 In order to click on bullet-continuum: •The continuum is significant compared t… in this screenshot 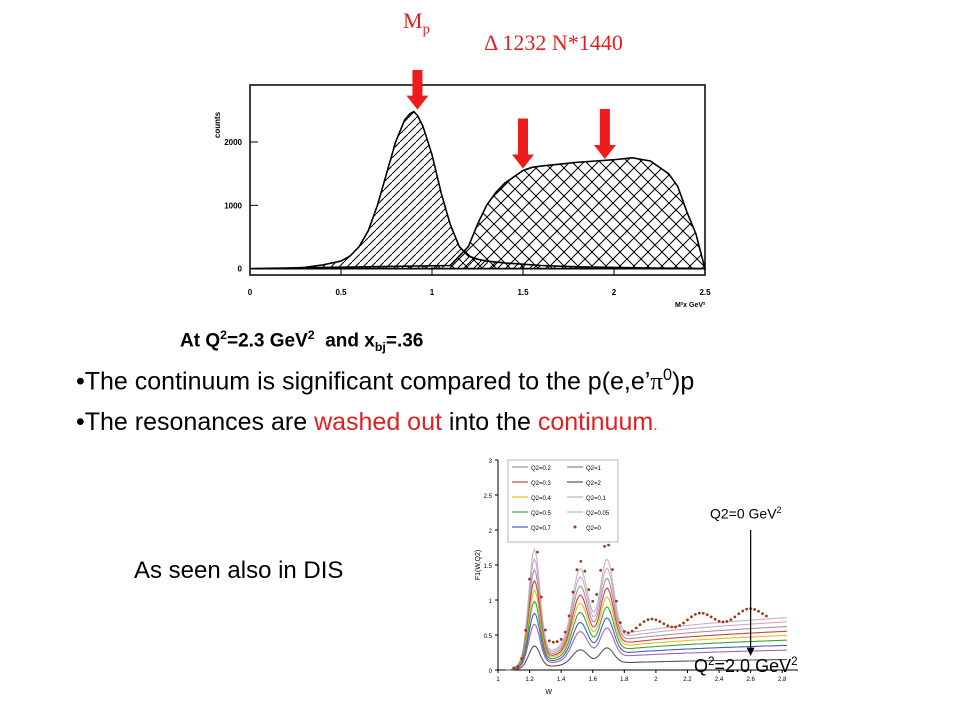, I will do `click(385, 381)`.